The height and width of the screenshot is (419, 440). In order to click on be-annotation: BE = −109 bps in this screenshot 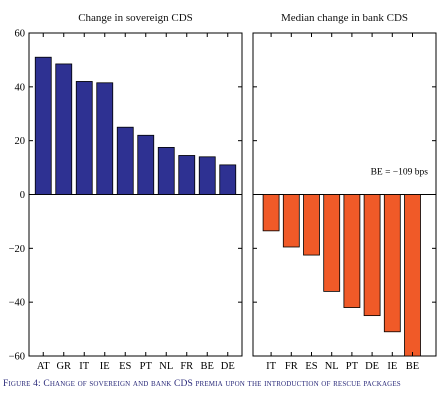, I will do `click(400, 172)`.